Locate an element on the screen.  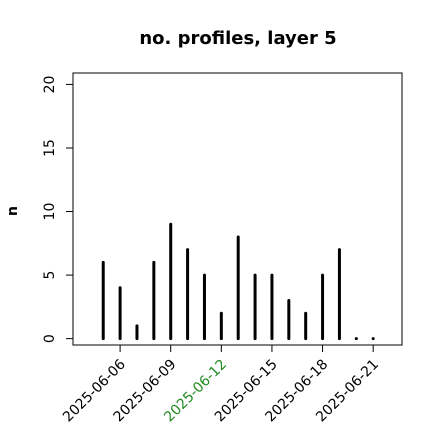
y-tick-label: 10 is located at coordinates (50, 212).